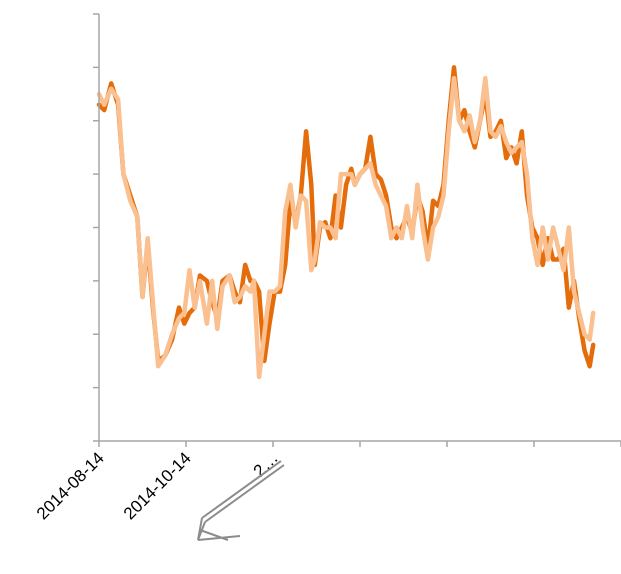  I want to click on x-tick-label: 2014-08-14, so click(70, 485).